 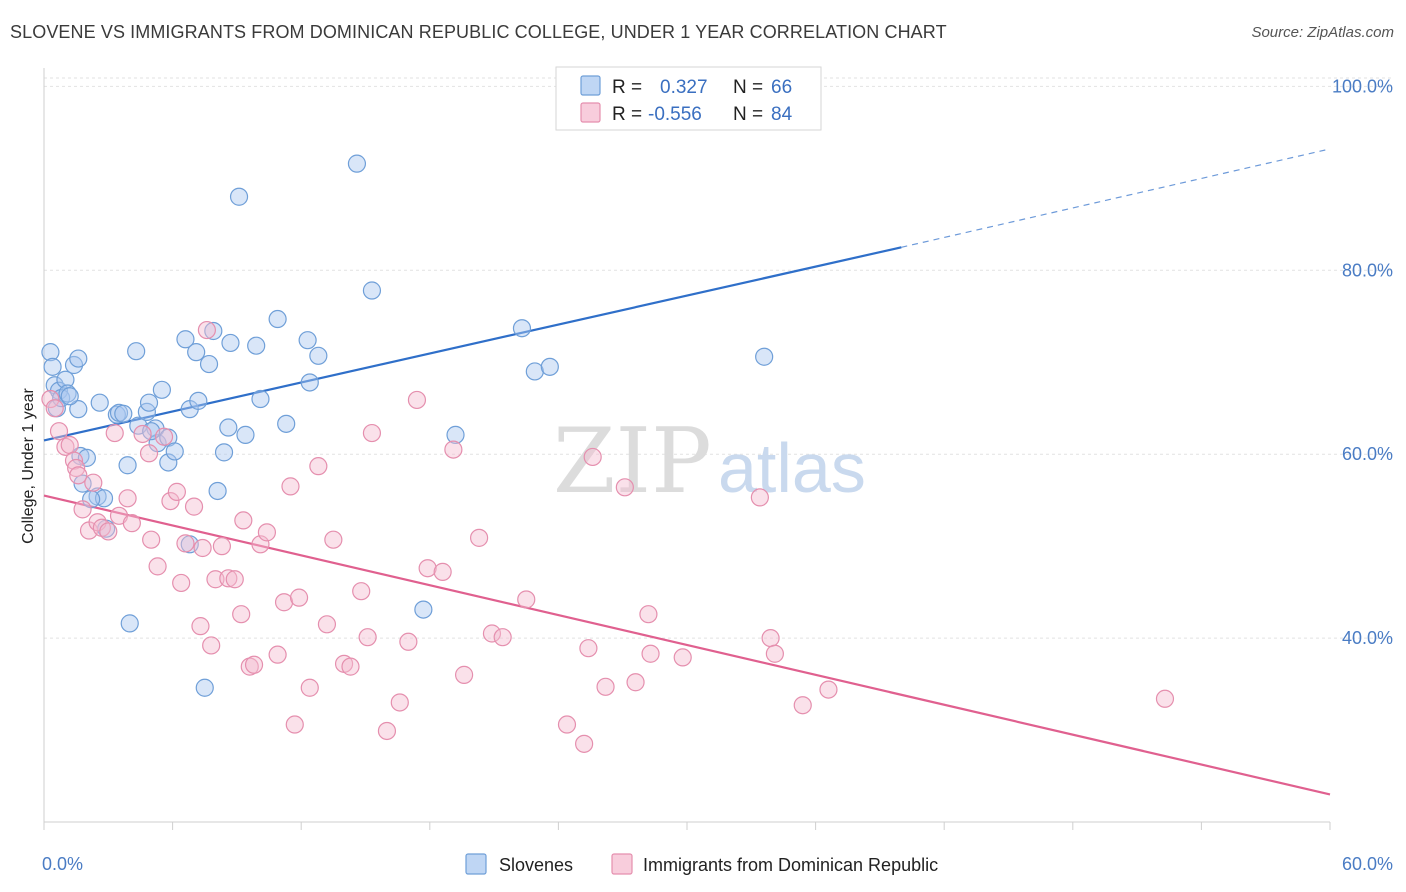 I want to click on x-tick-labels: 0.0% 60.0%, so click(x=717, y=864).